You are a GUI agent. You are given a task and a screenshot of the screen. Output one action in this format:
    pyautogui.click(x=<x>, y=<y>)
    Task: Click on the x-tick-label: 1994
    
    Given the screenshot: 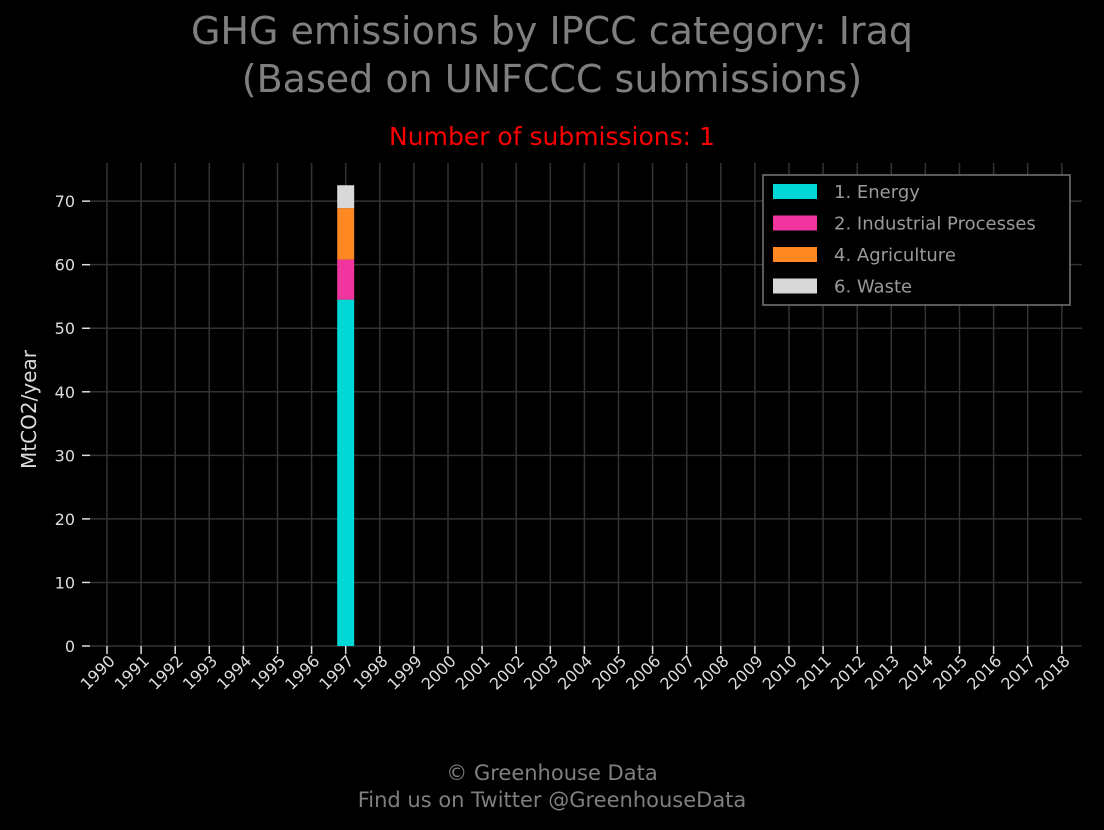 What is the action you would take?
    pyautogui.click(x=234, y=672)
    